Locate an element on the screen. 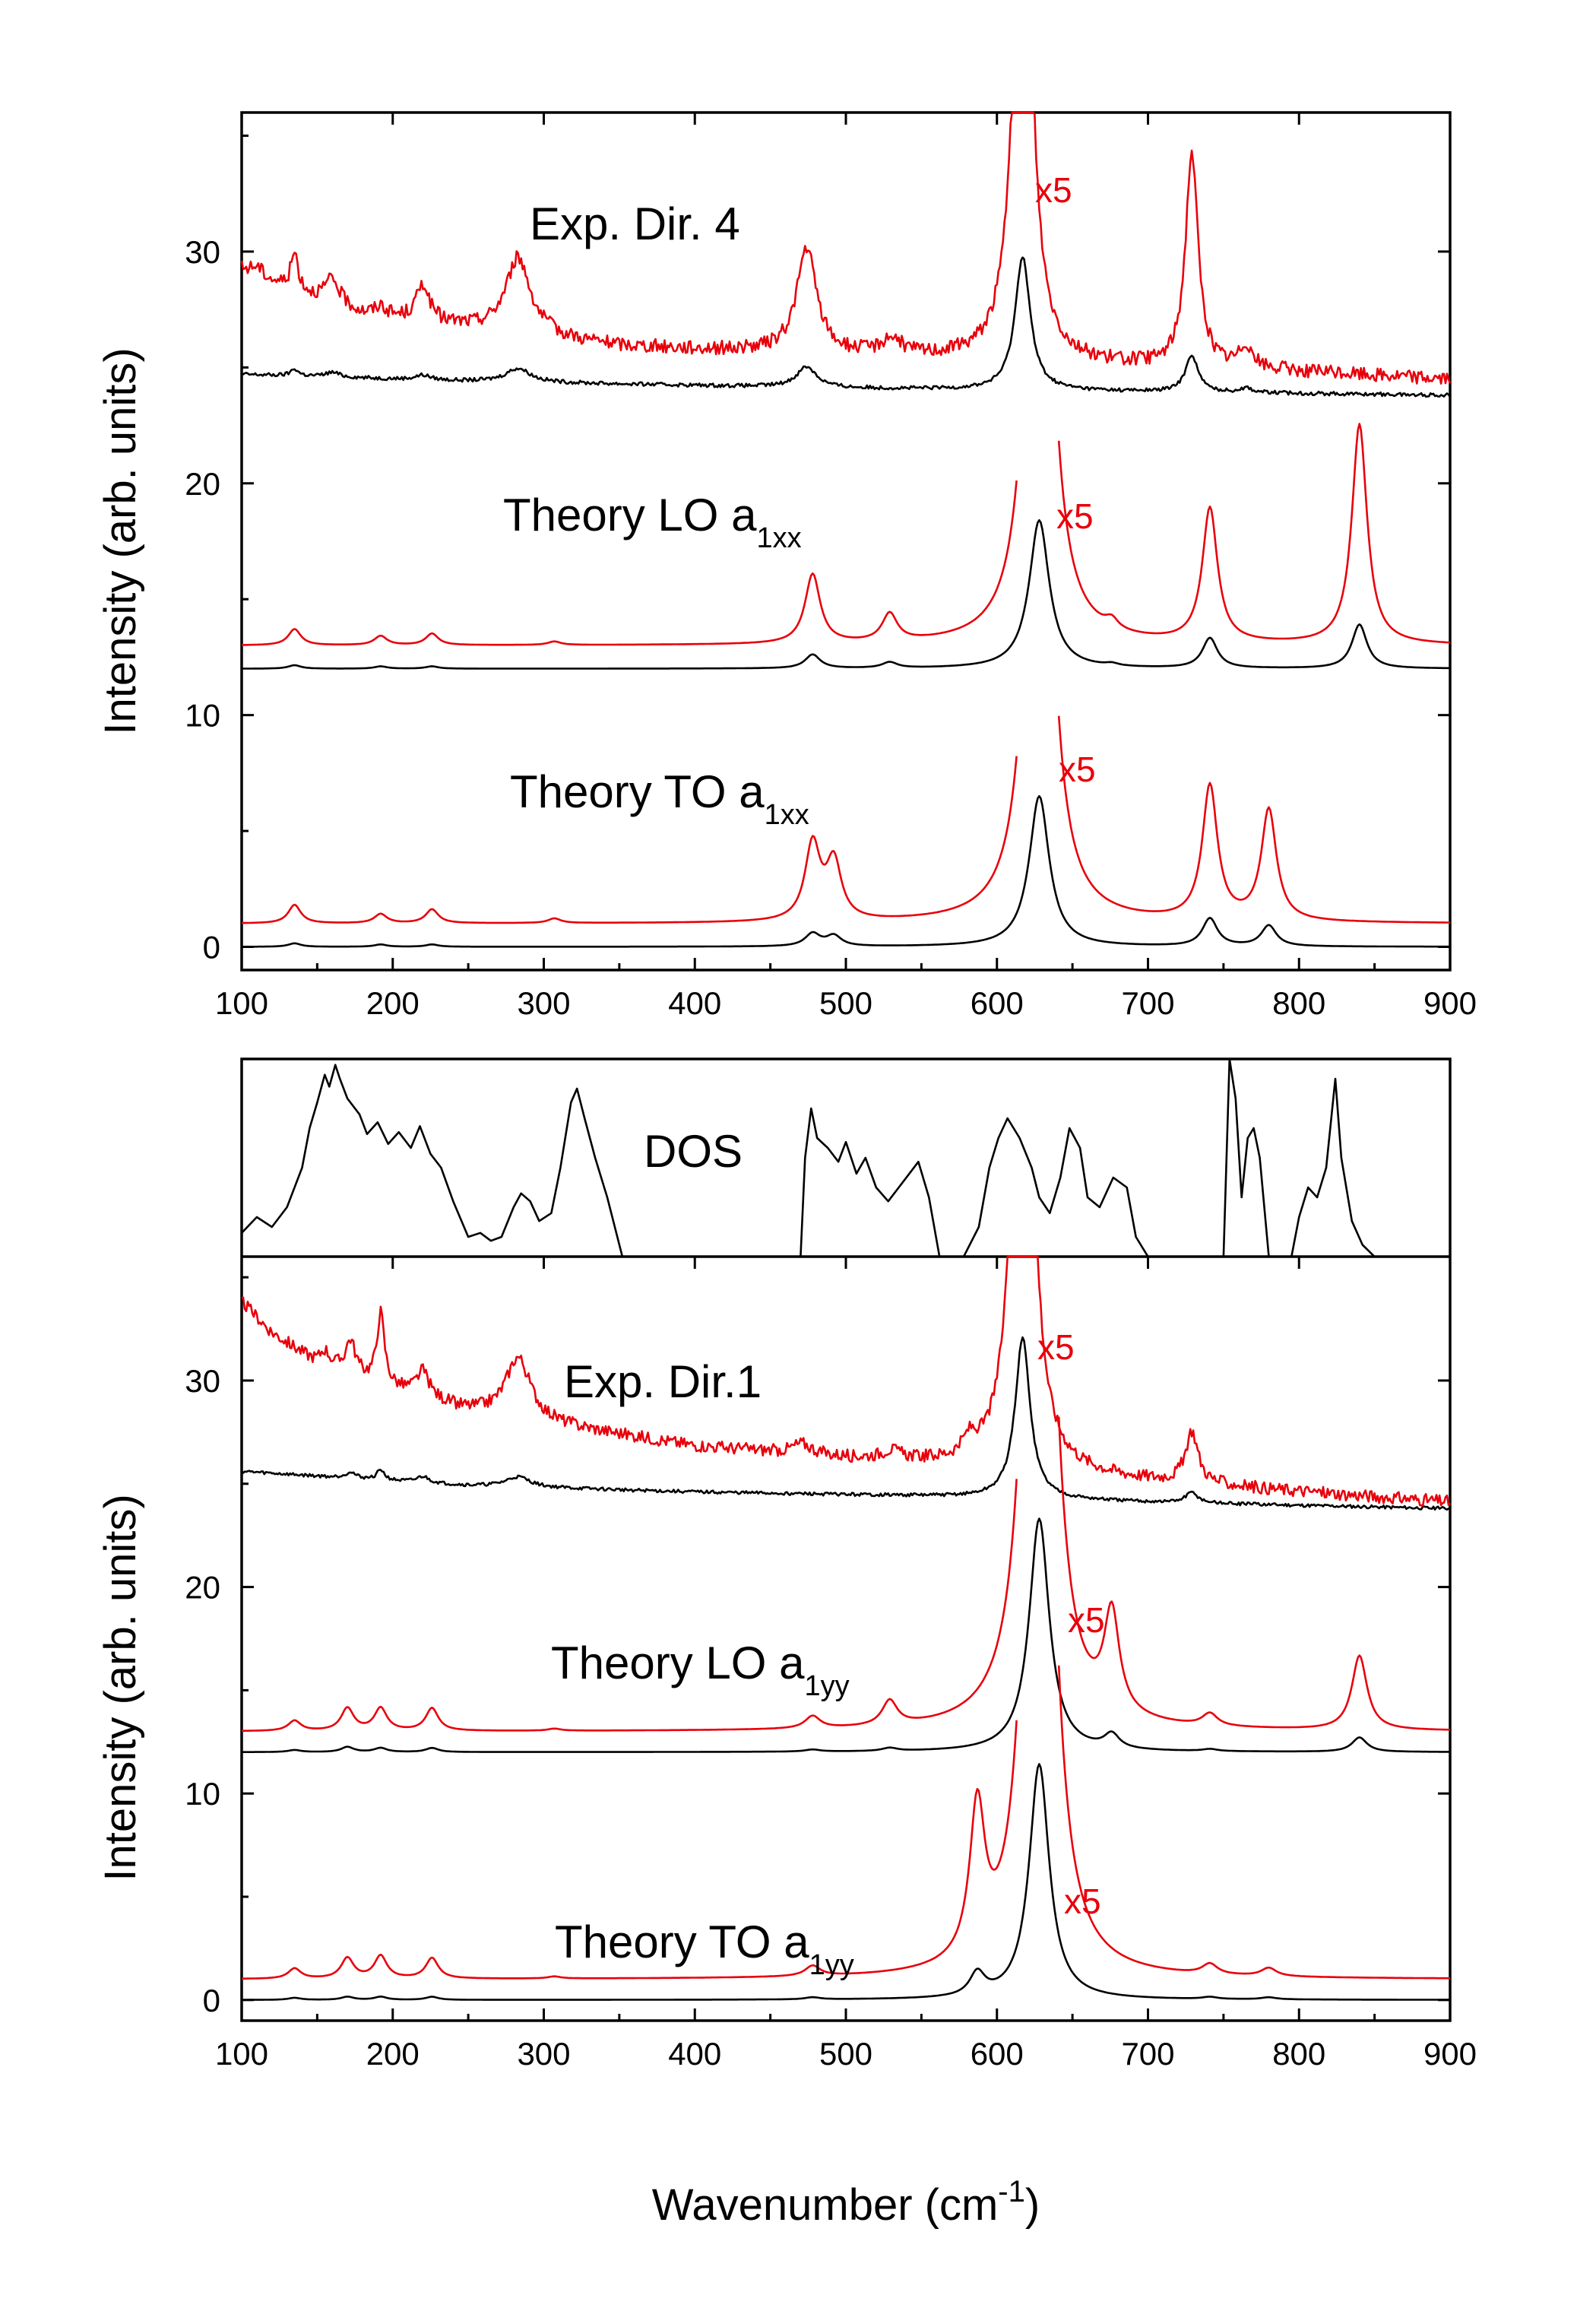 This screenshot has height=2308, width=1596. x-tick-label-top-500: 500 is located at coordinates (845, 1003).